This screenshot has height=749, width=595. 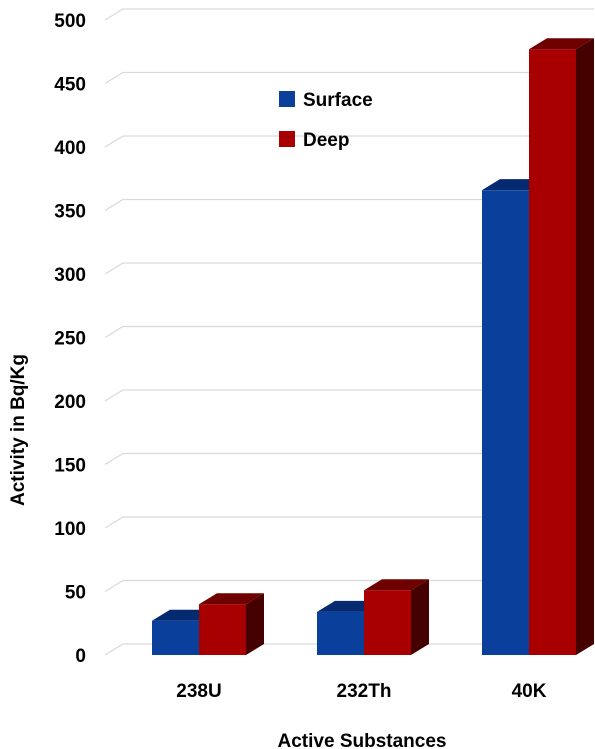 I want to click on y-tick-label: 150, so click(x=70, y=466).